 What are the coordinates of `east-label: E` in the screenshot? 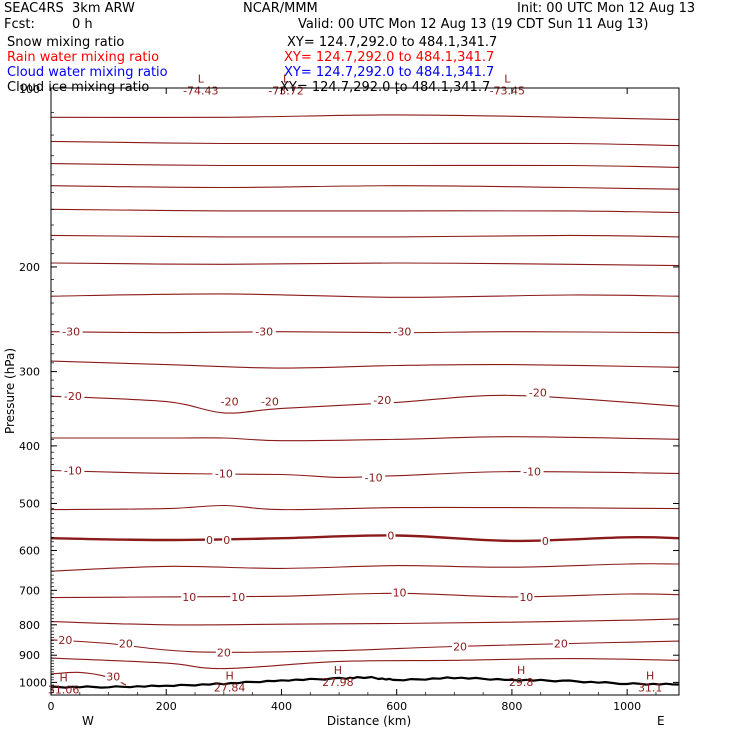 It's located at (661, 721).